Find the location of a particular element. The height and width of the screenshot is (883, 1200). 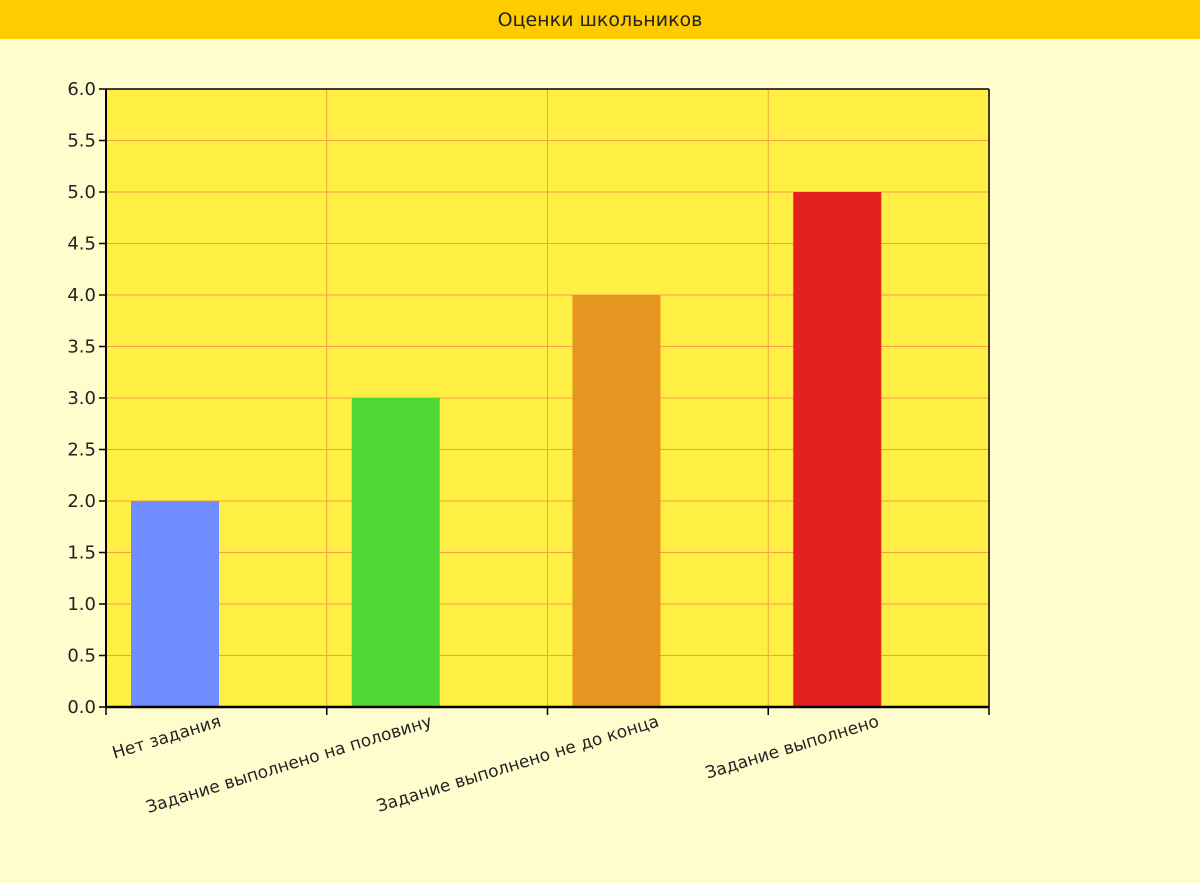

y-tick-label: 3.0 is located at coordinates (81, 398).